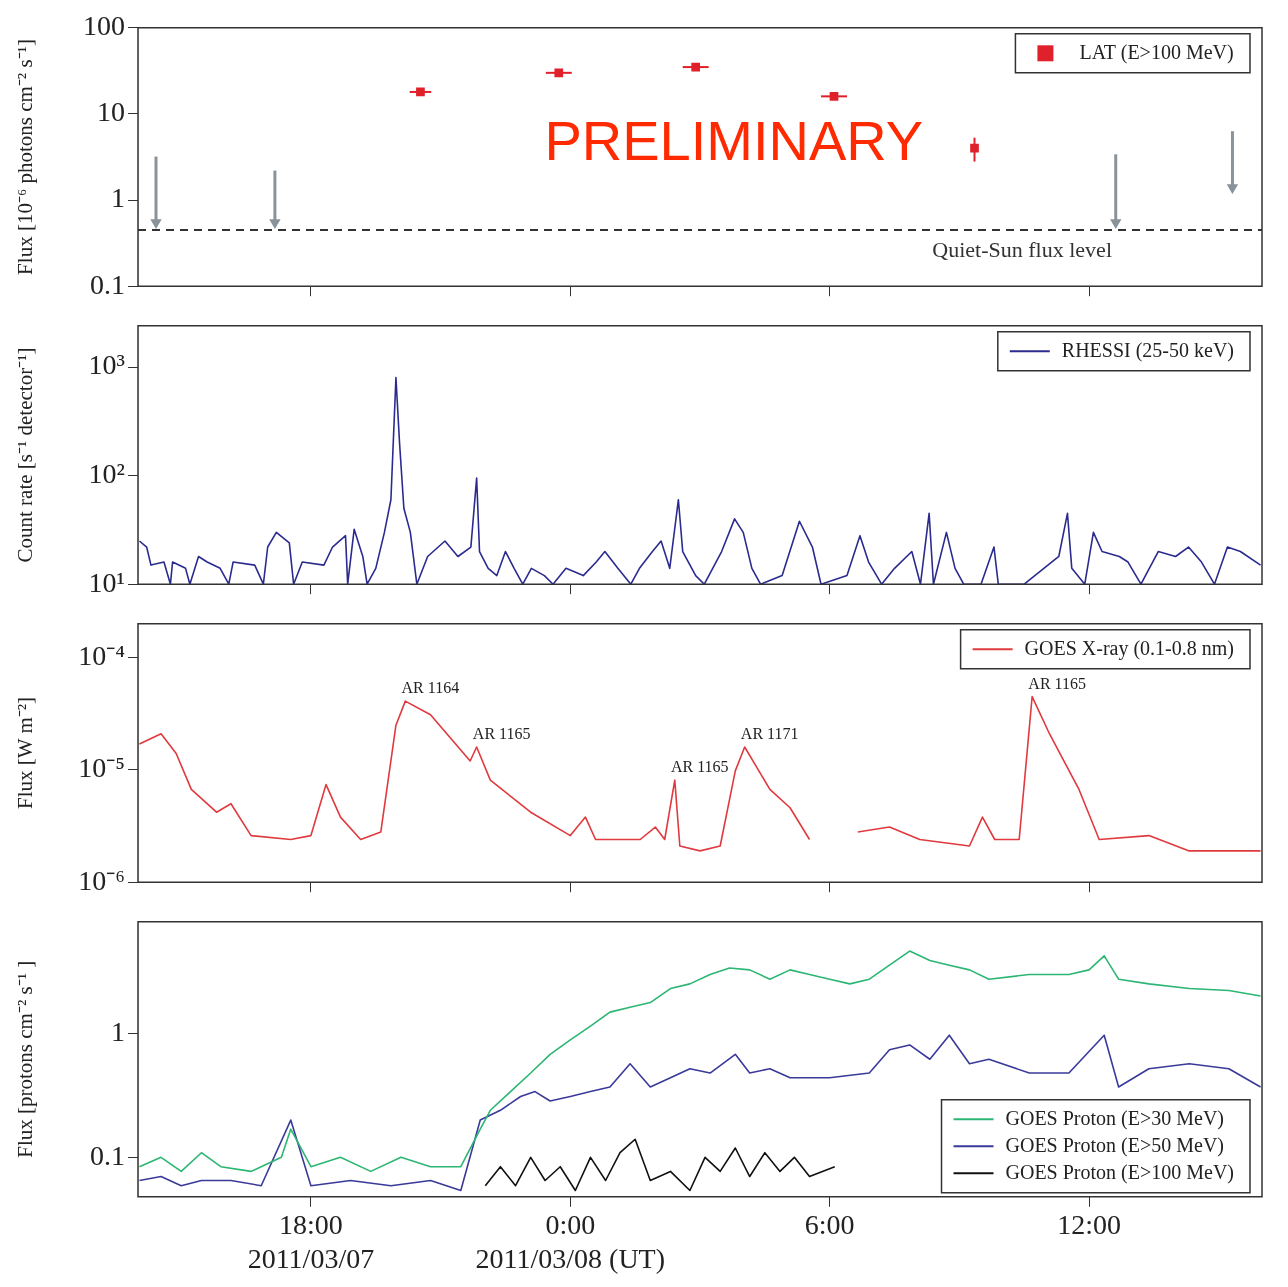 The width and height of the screenshot is (1288, 1287). Describe the element at coordinates (106, 582) in the screenshot. I see `y-tick-label: 10¹` at that location.